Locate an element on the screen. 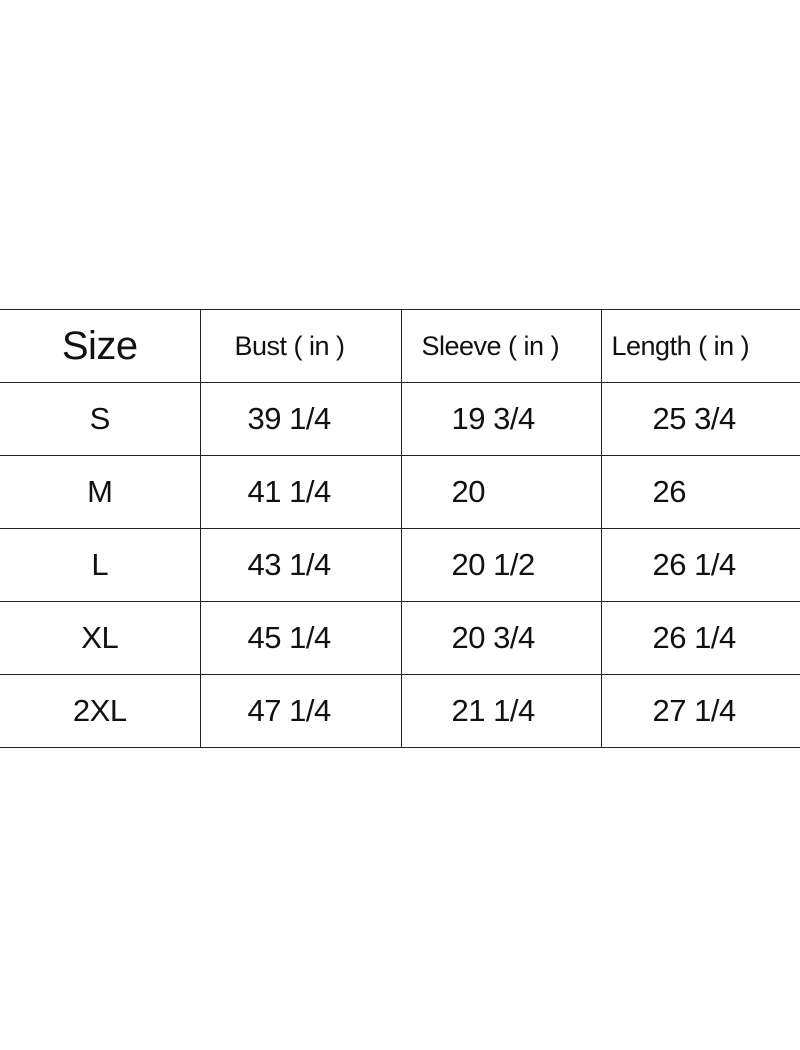 The width and height of the screenshot is (800, 1050). table-row: S 39 1/4 19 3/4 25 3/4 is located at coordinates (400, 419).